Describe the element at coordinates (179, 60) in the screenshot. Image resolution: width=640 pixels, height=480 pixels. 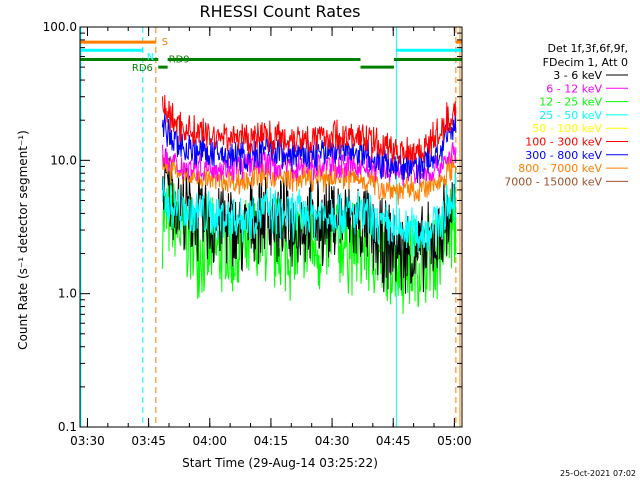
I see `annotation-rd9: RD9` at that location.